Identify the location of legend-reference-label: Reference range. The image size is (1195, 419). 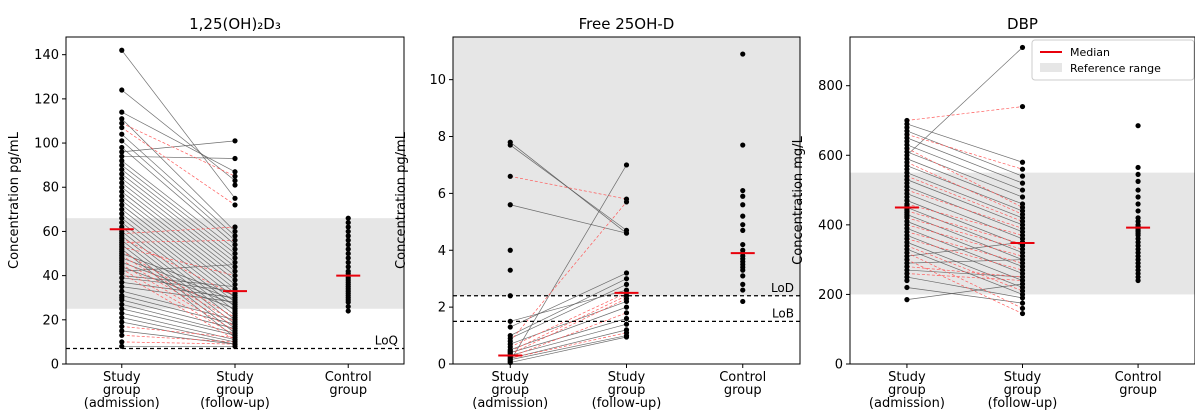
(1115, 68).